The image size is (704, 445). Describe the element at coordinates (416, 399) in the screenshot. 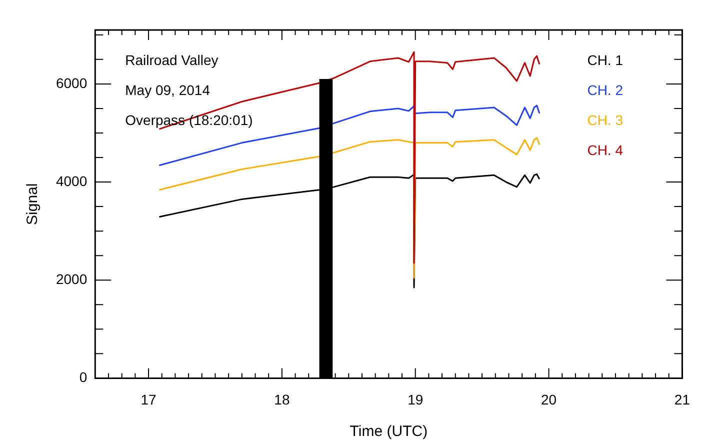

I see `x-tick-label: 19` at that location.